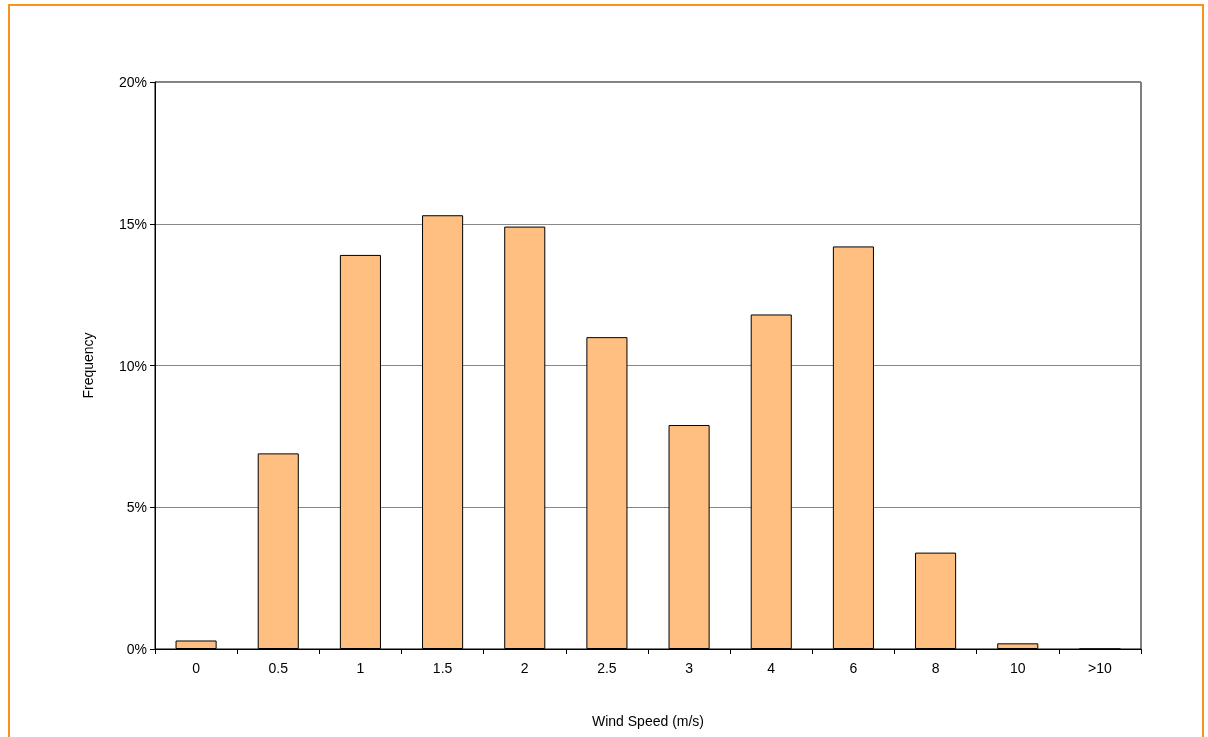 Image resolution: width=1208 pixels, height=737 pixels. What do you see at coordinates (132, 365) in the screenshot?
I see `y-tick-label: 10%` at bounding box center [132, 365].